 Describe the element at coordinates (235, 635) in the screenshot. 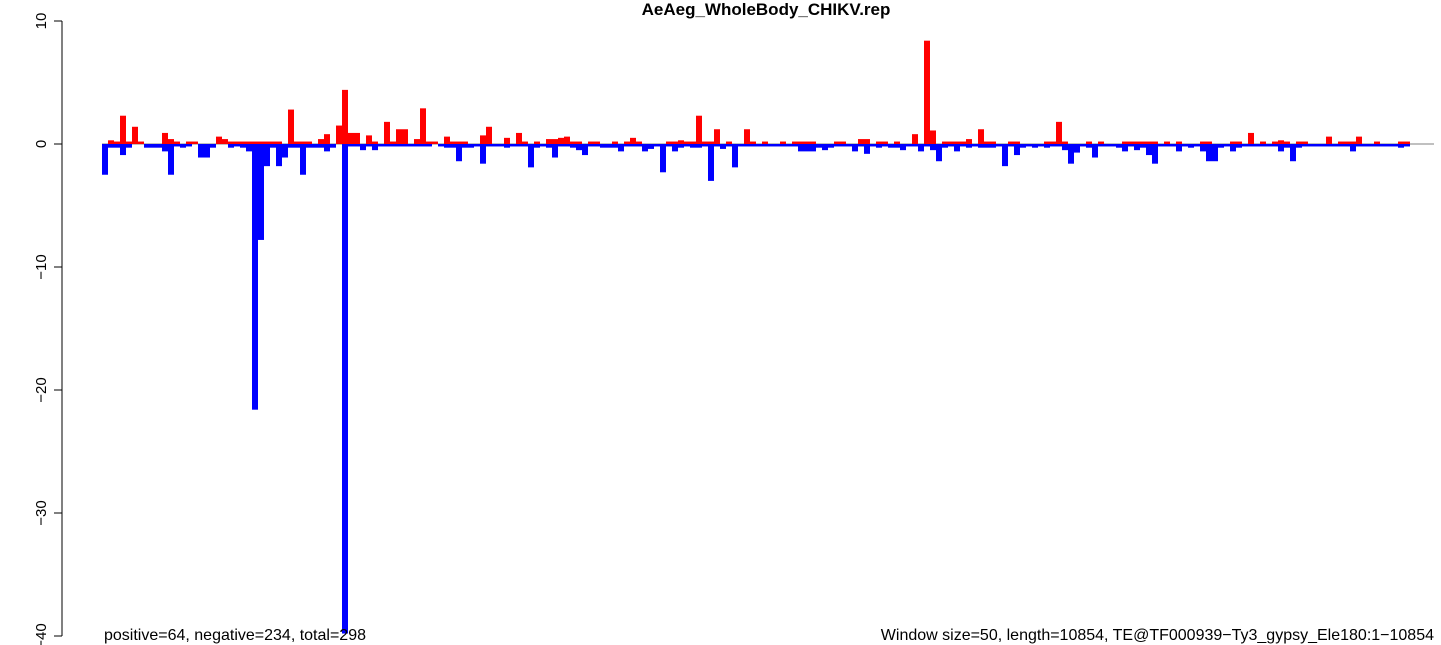

I see `footer-left-summary: positive=64, negative=234, total=298` at that location.